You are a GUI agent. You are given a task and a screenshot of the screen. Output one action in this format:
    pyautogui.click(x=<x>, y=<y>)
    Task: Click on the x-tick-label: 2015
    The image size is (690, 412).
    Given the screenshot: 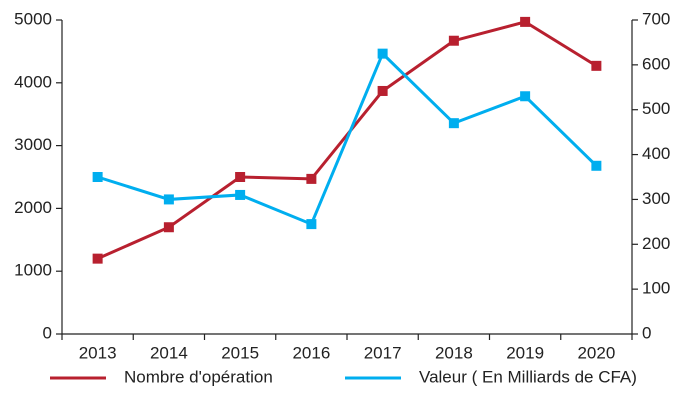 What is the action you would take?
    pyautogui.click(x=240, y=352)
    